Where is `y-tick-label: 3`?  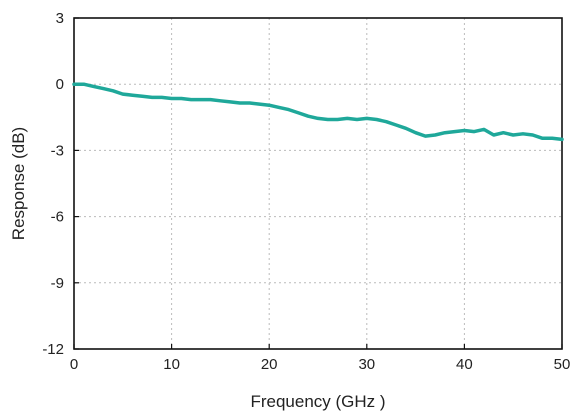 y-tick-label: 3 is located at coordinates (60, 18).